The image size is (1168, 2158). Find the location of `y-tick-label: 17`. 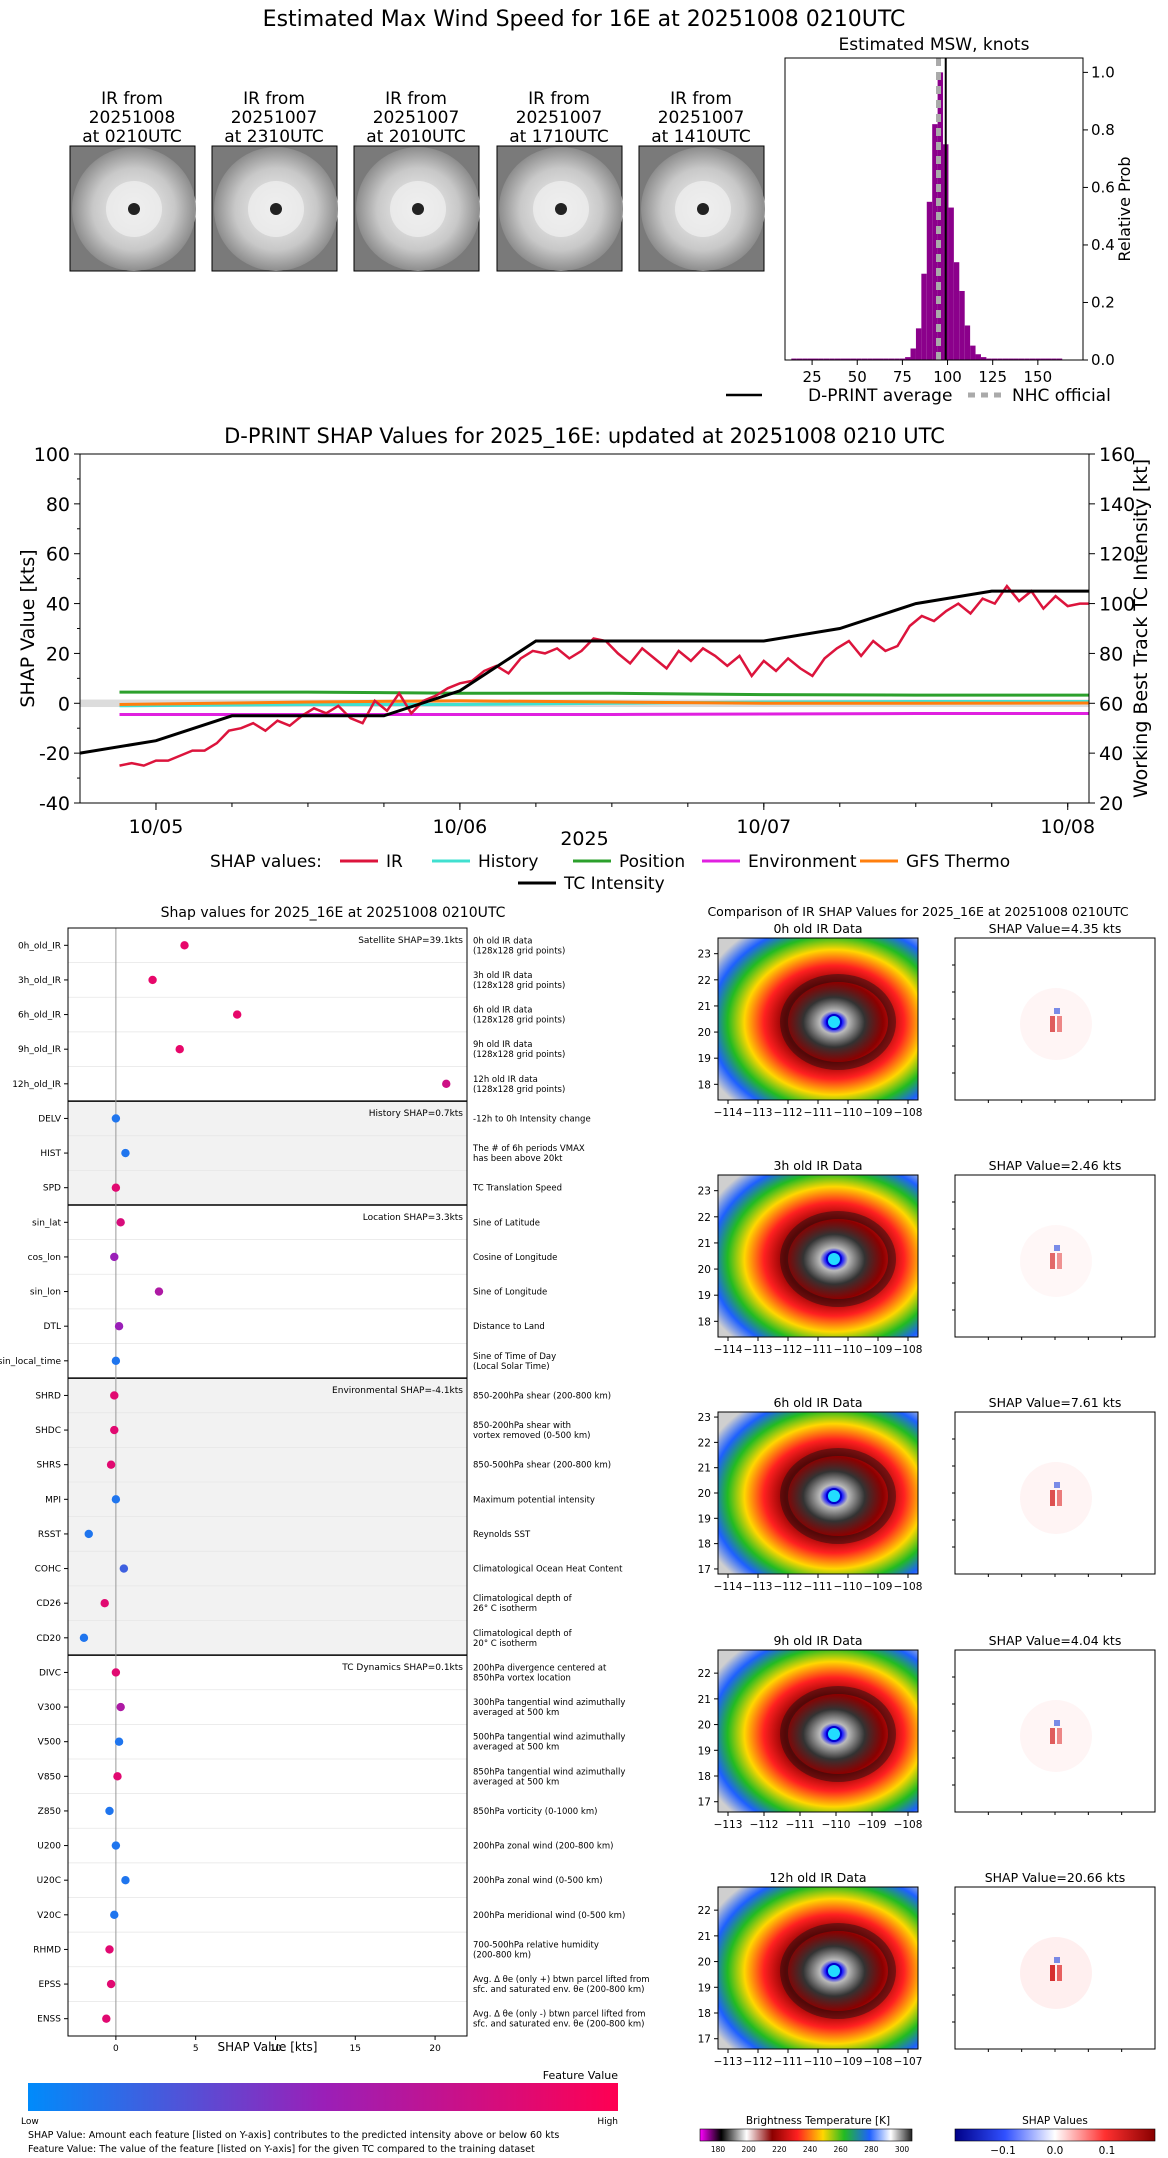

y-tick-label: 17 is located at coordinates (704, 2040).